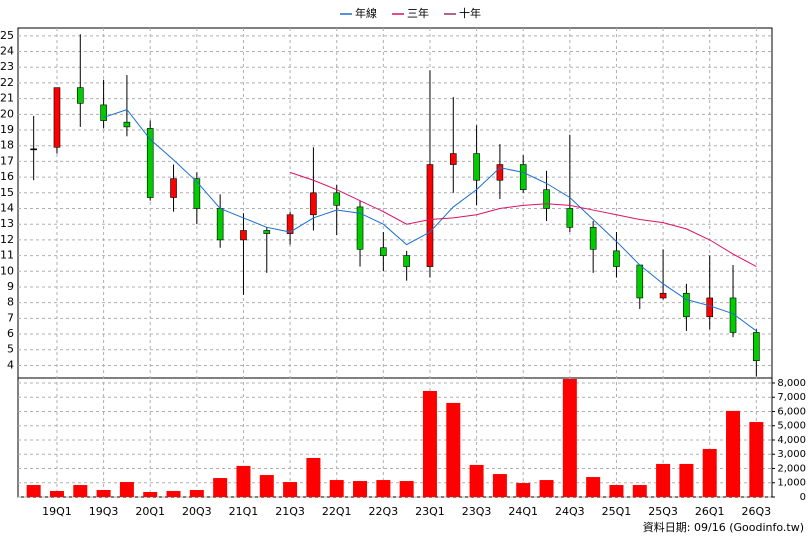  I want to click on y-tick-label: 9, so click(10, 286).